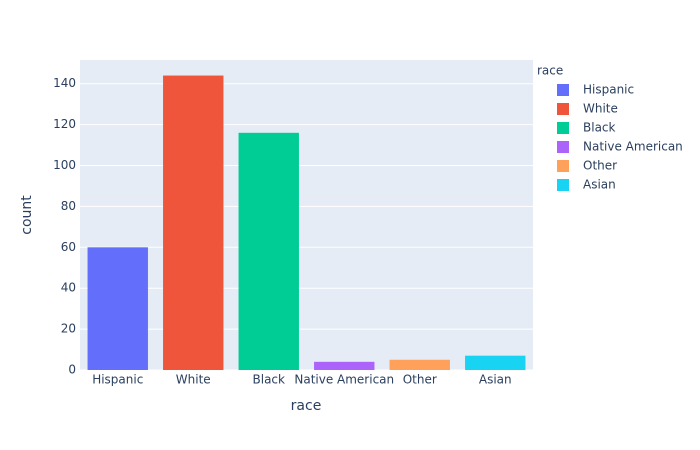  Describe the element at coordinates (600, 109) in the screenshot. I see `legend-label: White` at that location.